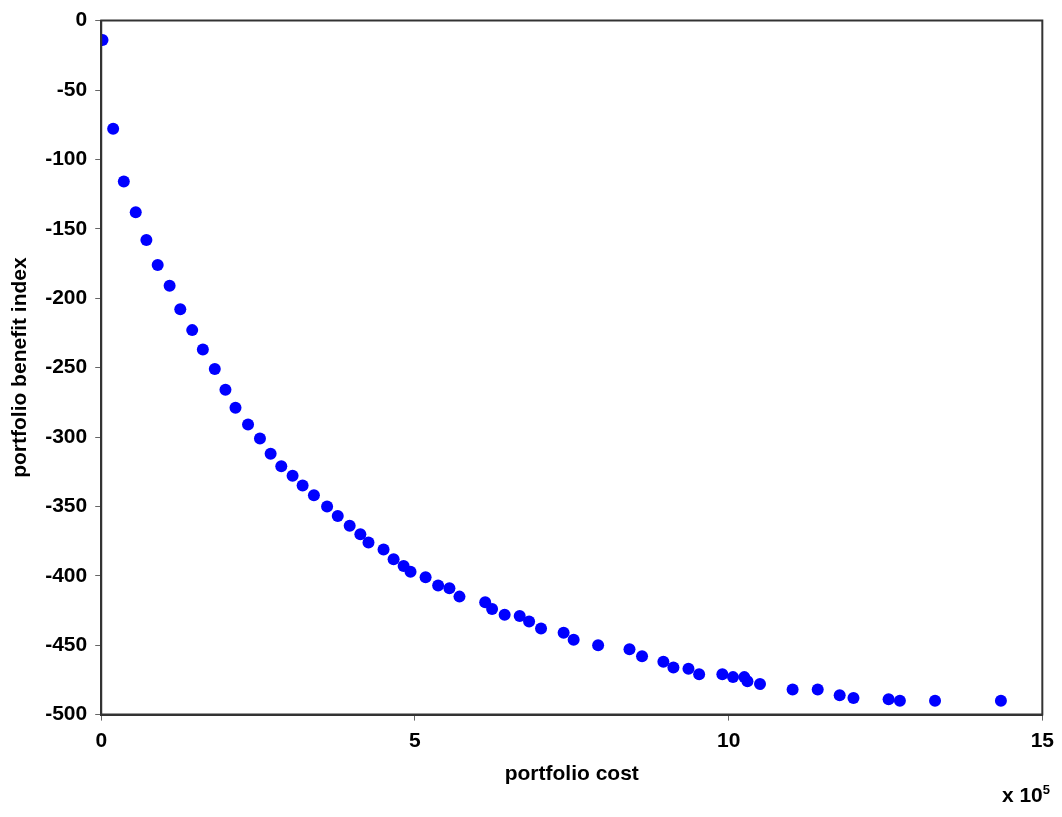 This screenshot has height=817, width=1062. What do you see at coordinates (571, 773) in the screenshot?
I see `x-axis-title: portfolio cost` at bounding box center [571, 773].